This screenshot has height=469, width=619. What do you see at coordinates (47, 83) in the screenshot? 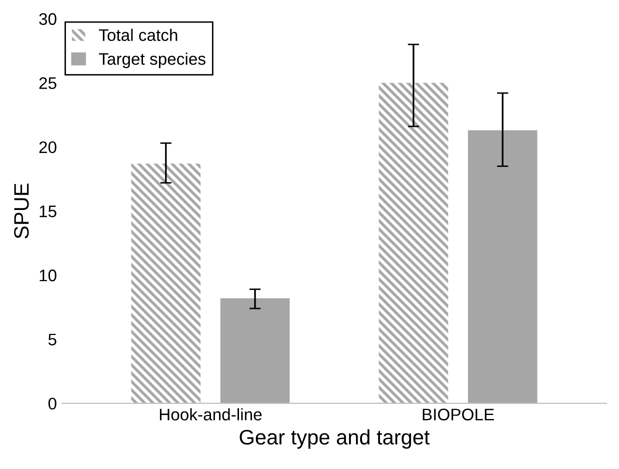
I see `y-tick-label: 25` at bounding box center [47, 83].